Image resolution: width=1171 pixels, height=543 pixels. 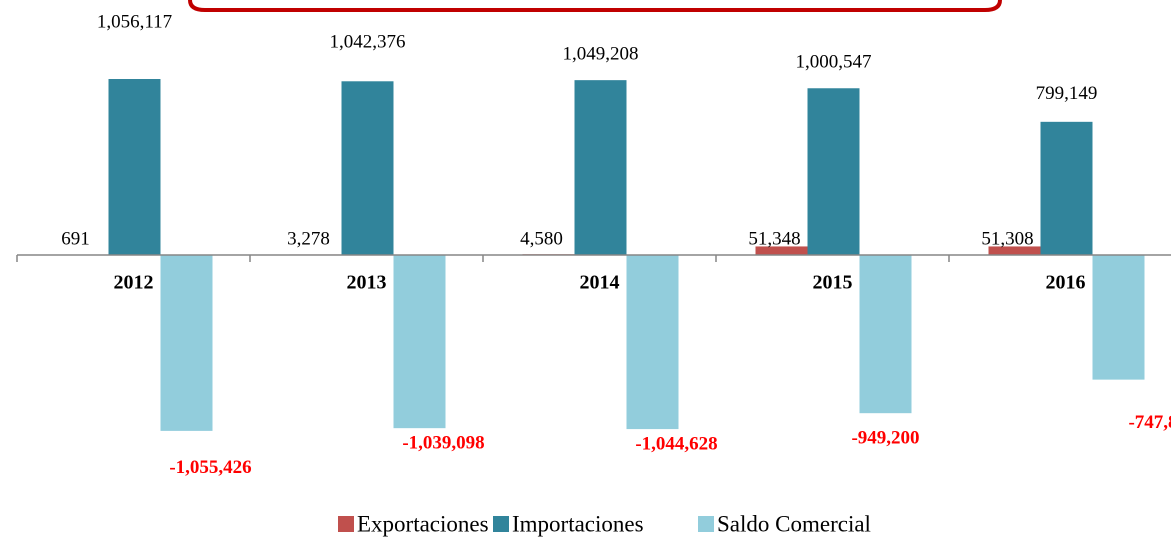 What do you see at coordinates (210, 467) in the screenshot?
I see `value-label: -1,055,426` at bounding box center [210, 467].